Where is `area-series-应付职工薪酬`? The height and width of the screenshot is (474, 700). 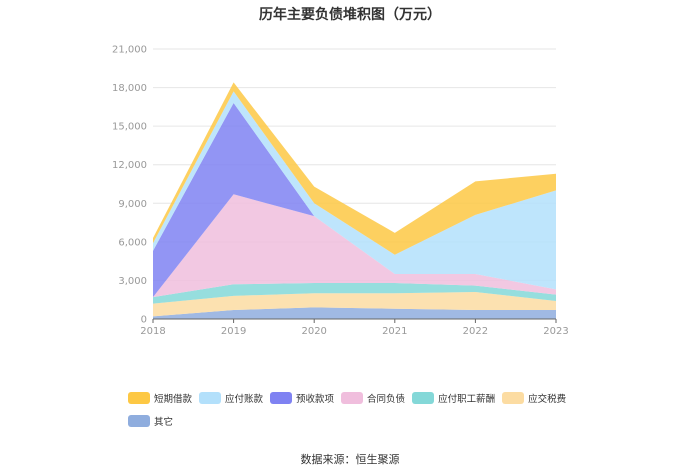
area-series-应付职工薪酬 is located at coordinates (354, 293).